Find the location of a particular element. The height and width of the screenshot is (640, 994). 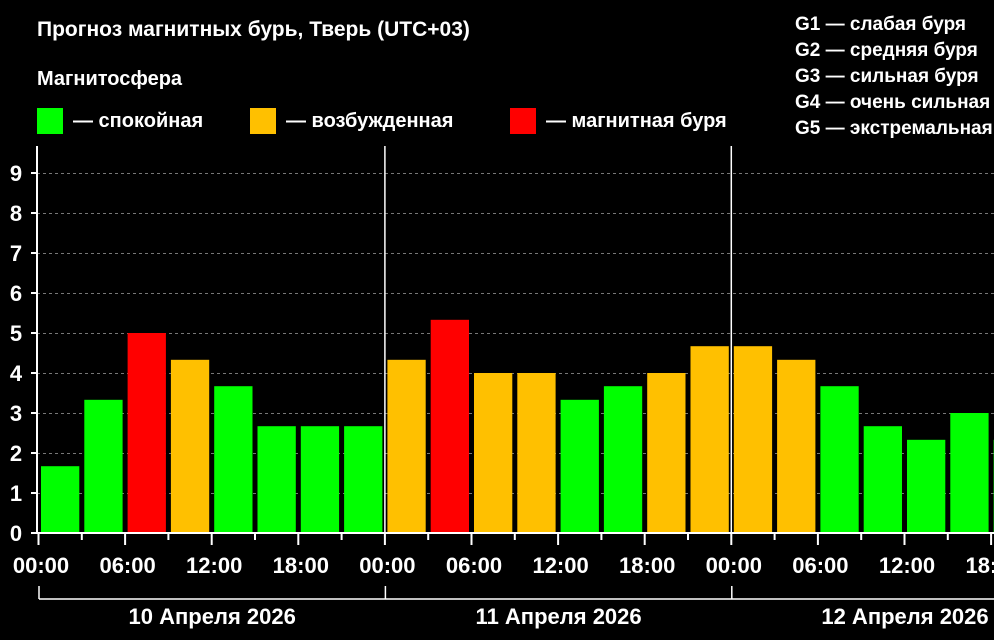

y-tick-label: 7 is located at coordinates (16, 253).